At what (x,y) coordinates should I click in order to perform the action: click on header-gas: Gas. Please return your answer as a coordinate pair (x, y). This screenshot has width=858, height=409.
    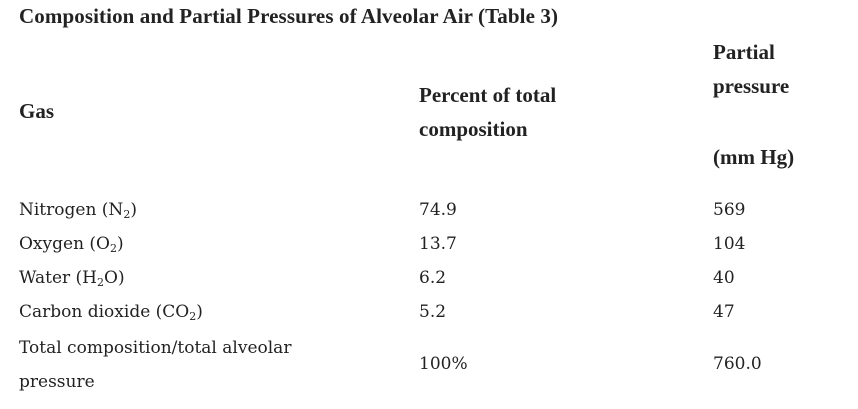
    Looking at the image, I should click on (37, 111).